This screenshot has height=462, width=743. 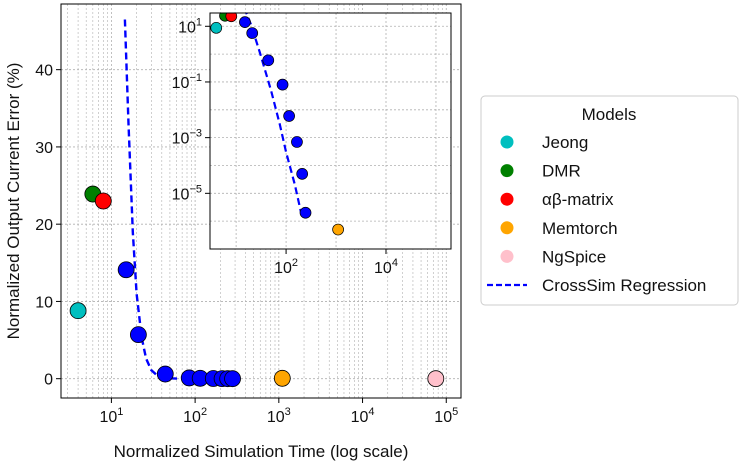 What do you see at coordinates (78, 311) in the screenshot?
I see `main-point-jeong` at bounding box center [78, 311].